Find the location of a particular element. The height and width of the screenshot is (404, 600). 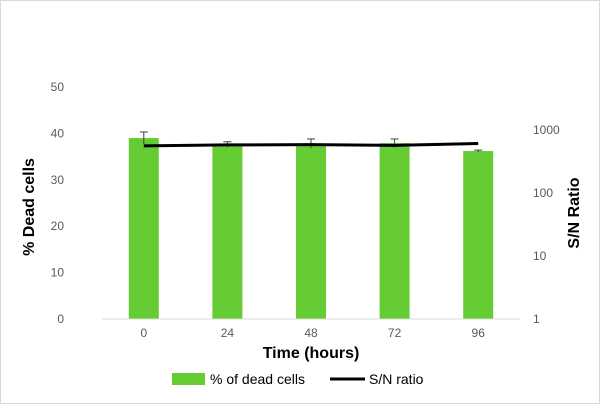

x-tick-label: 24 is located at coordinates (228, 333).